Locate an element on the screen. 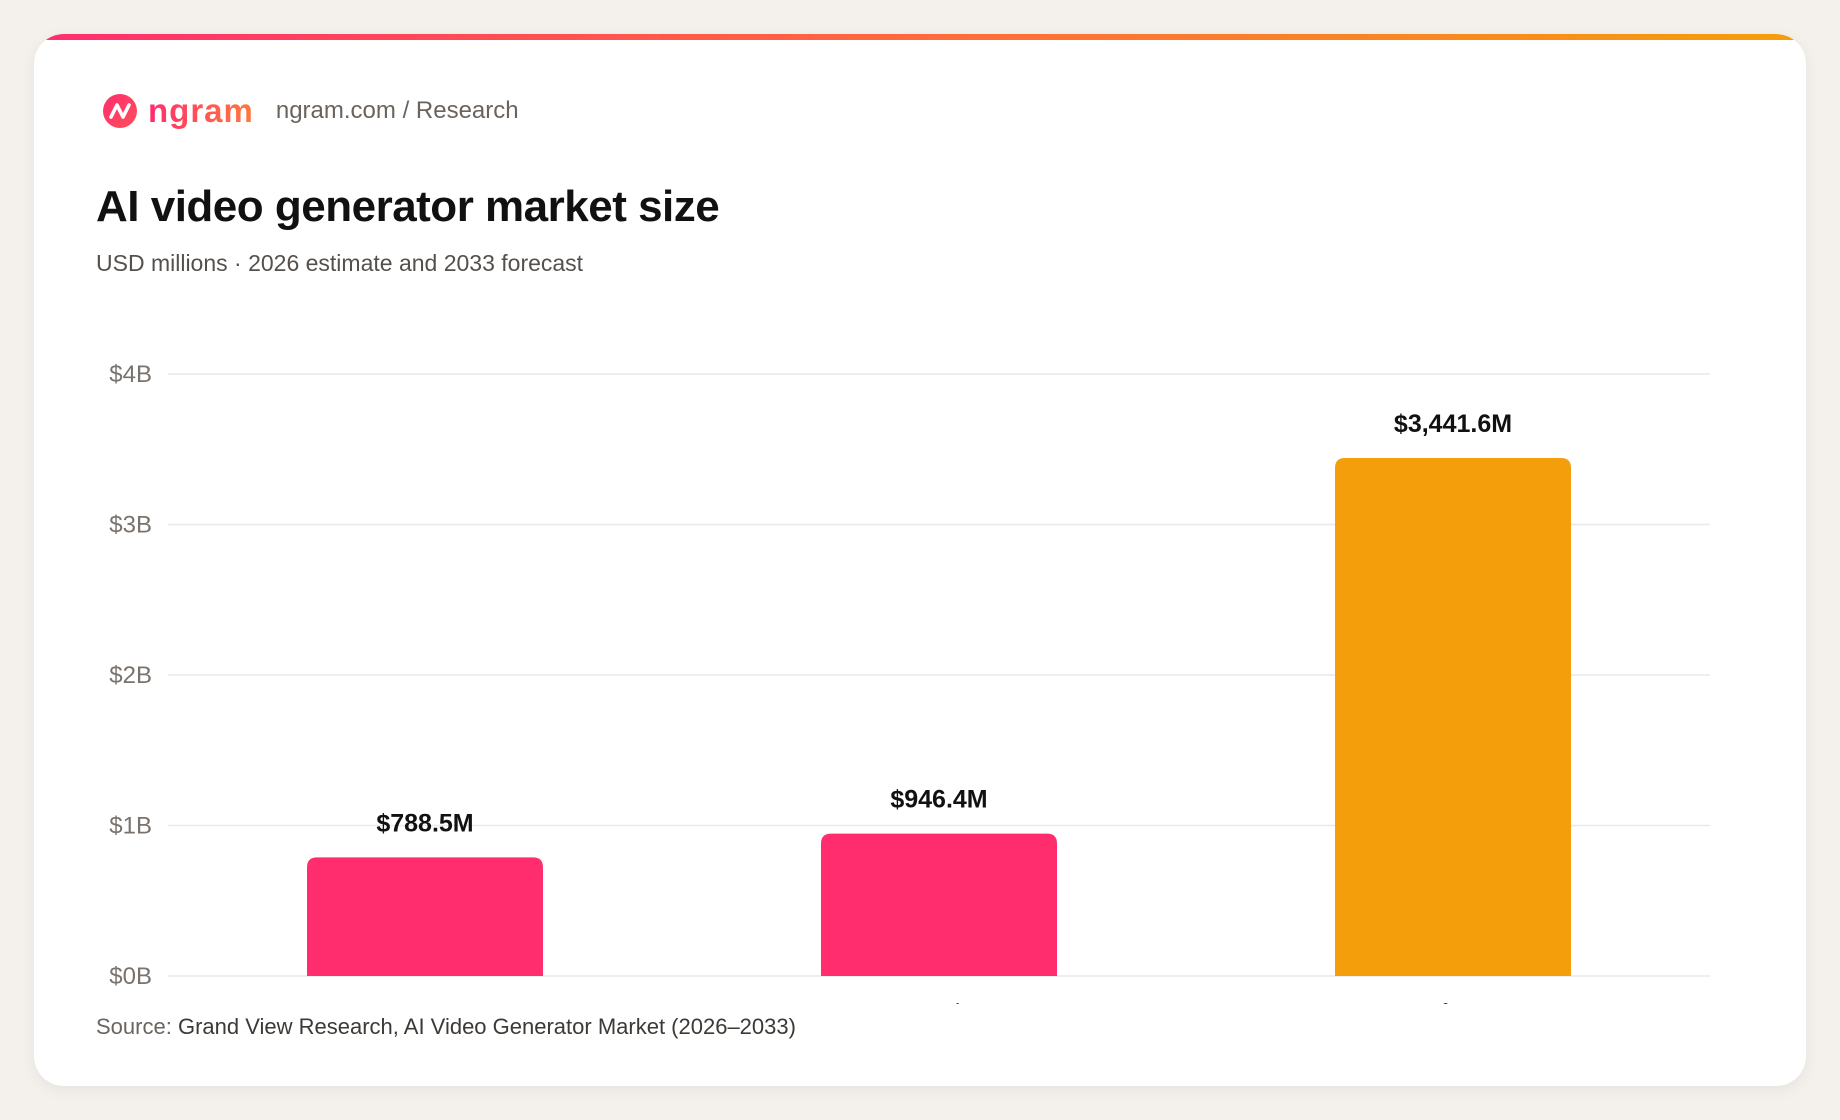 The image size is (1840, 1120). accent-bar is located at coordinates (920, 37).